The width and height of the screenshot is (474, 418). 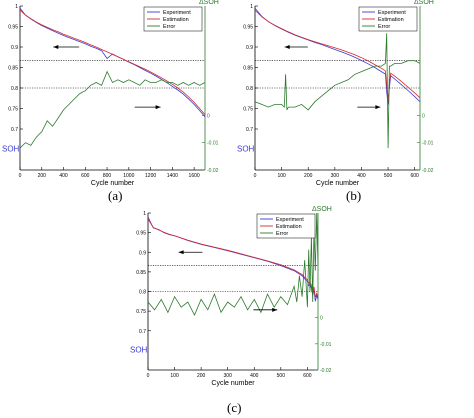 I want to click on chart-b-ytick-label-3: 0.85, so click(x=248, y=69).